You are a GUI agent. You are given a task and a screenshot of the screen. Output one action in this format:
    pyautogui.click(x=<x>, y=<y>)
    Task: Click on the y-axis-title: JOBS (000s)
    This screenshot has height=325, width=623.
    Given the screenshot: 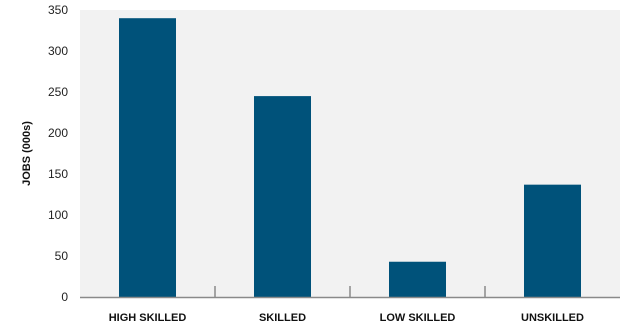 What is the action you would take?
    pyautogui.click(x=27, y=153)
    